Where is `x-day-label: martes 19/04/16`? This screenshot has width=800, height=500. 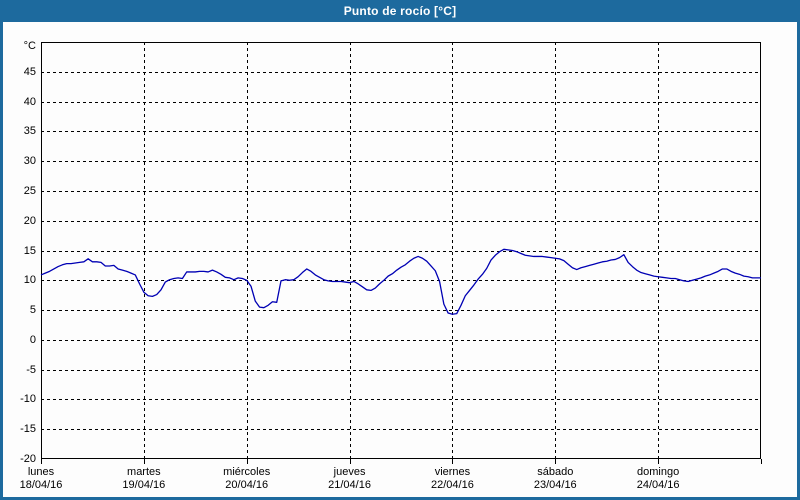 x-day-label: martes 19/04/16 is located at coordinates (144, 479).